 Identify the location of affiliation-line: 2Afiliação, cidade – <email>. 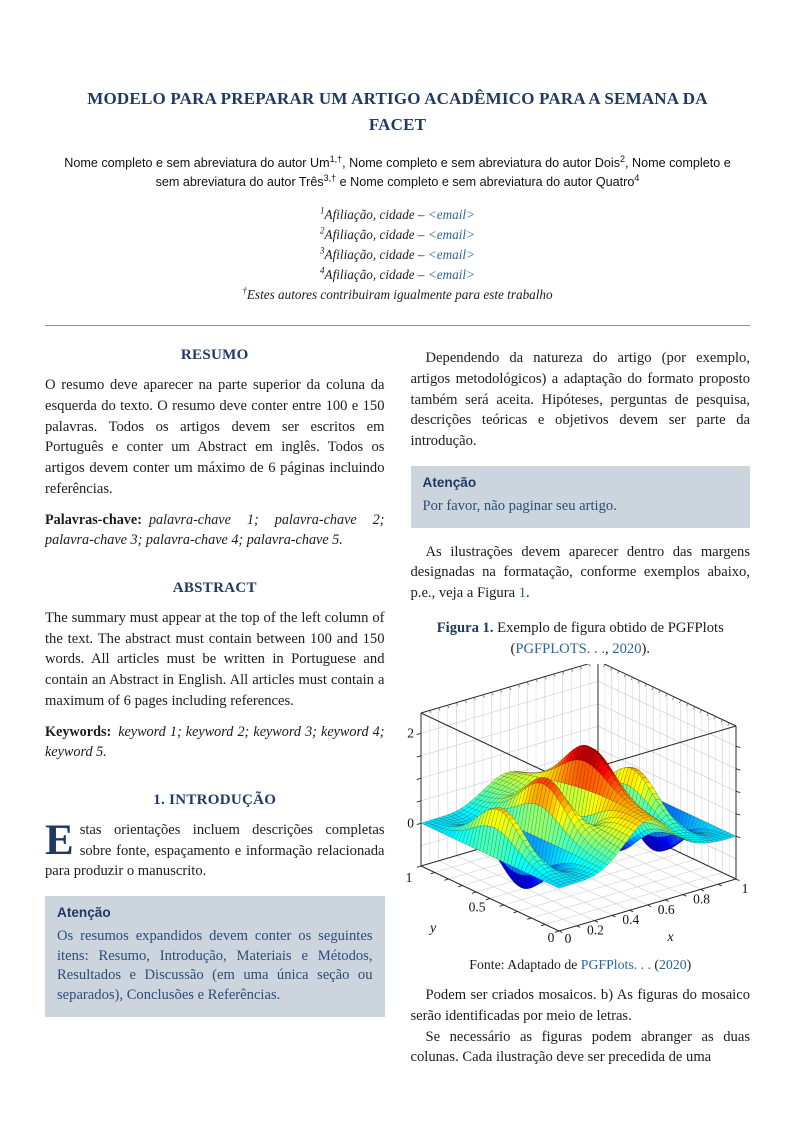
(397, 233).